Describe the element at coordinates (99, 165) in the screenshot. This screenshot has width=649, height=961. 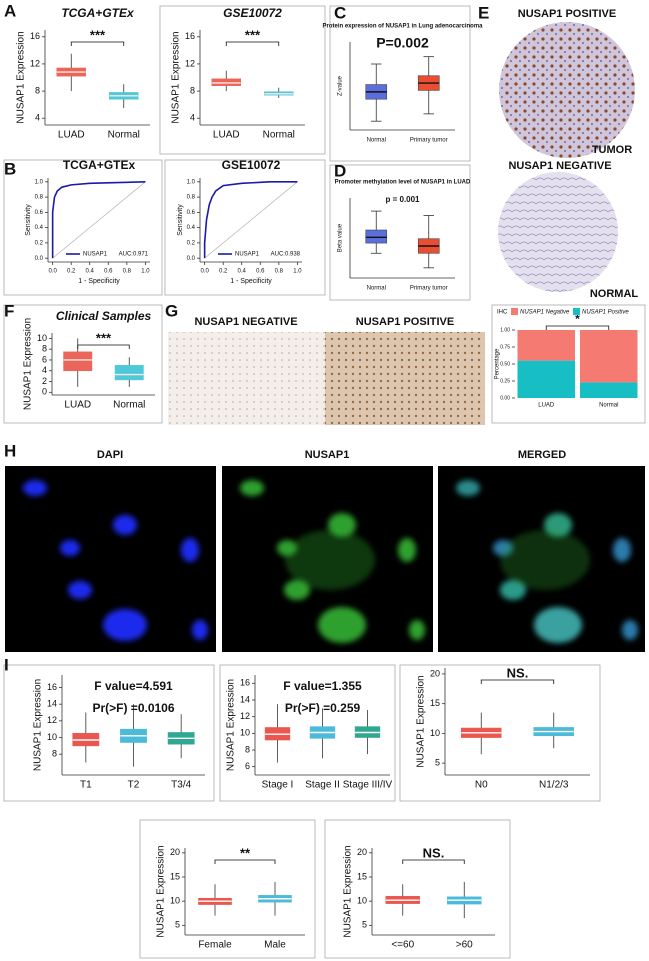
I see `chart-title: TCGA+GTEx` at that location.